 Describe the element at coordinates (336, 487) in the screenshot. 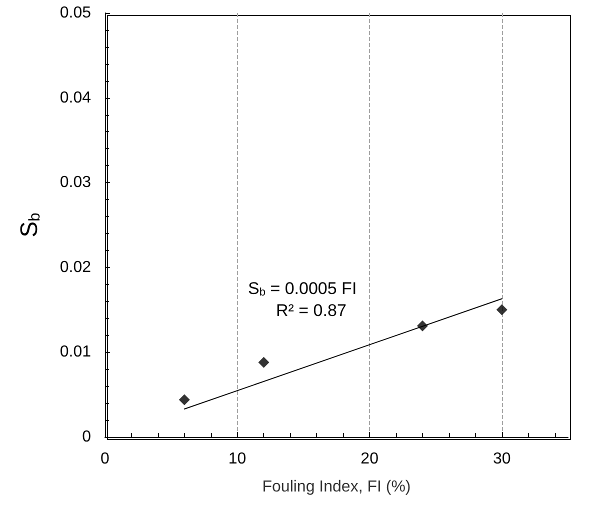

I see `x-axis-title: Fouling Index, FI (%)` at that location.